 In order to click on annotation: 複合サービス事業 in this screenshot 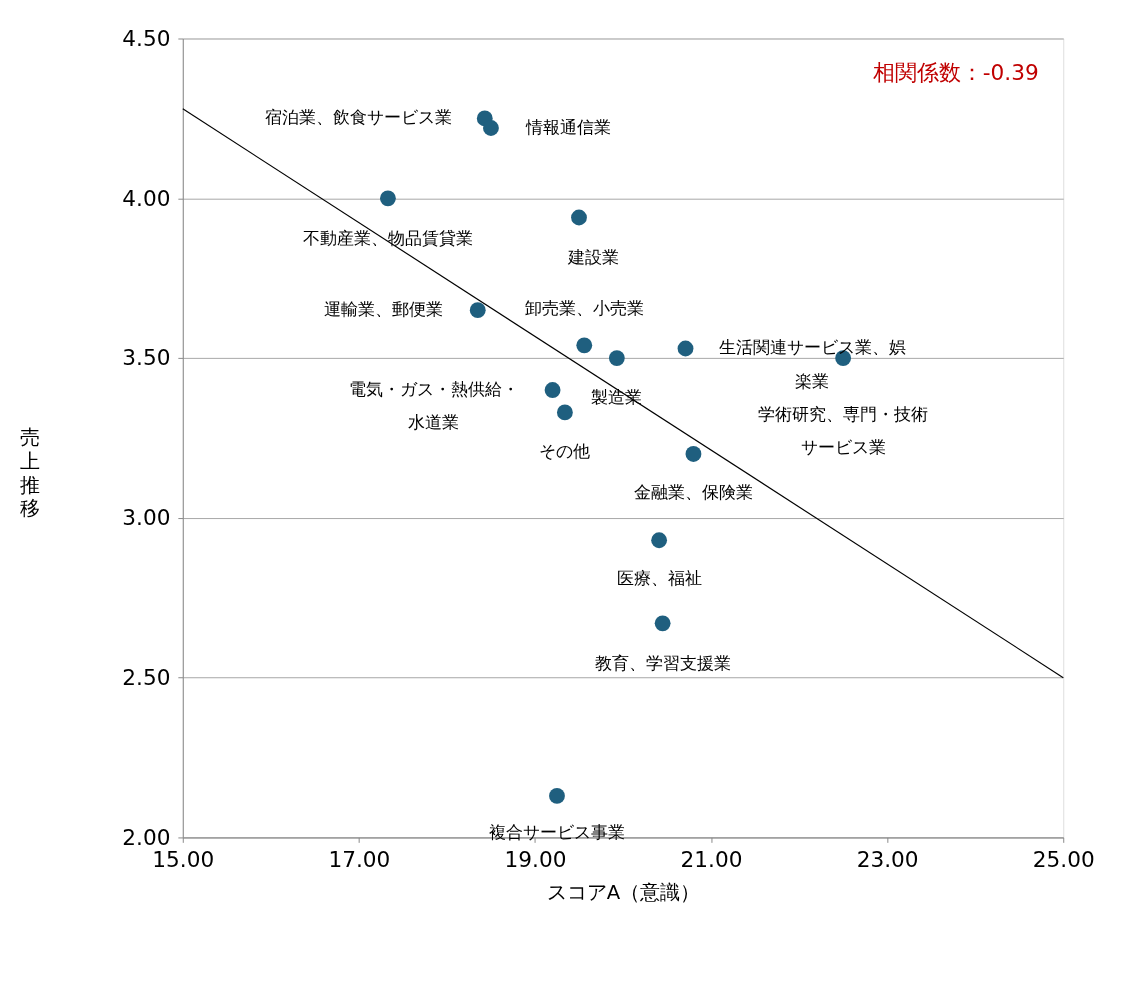, I will do `click(556, 832)`.